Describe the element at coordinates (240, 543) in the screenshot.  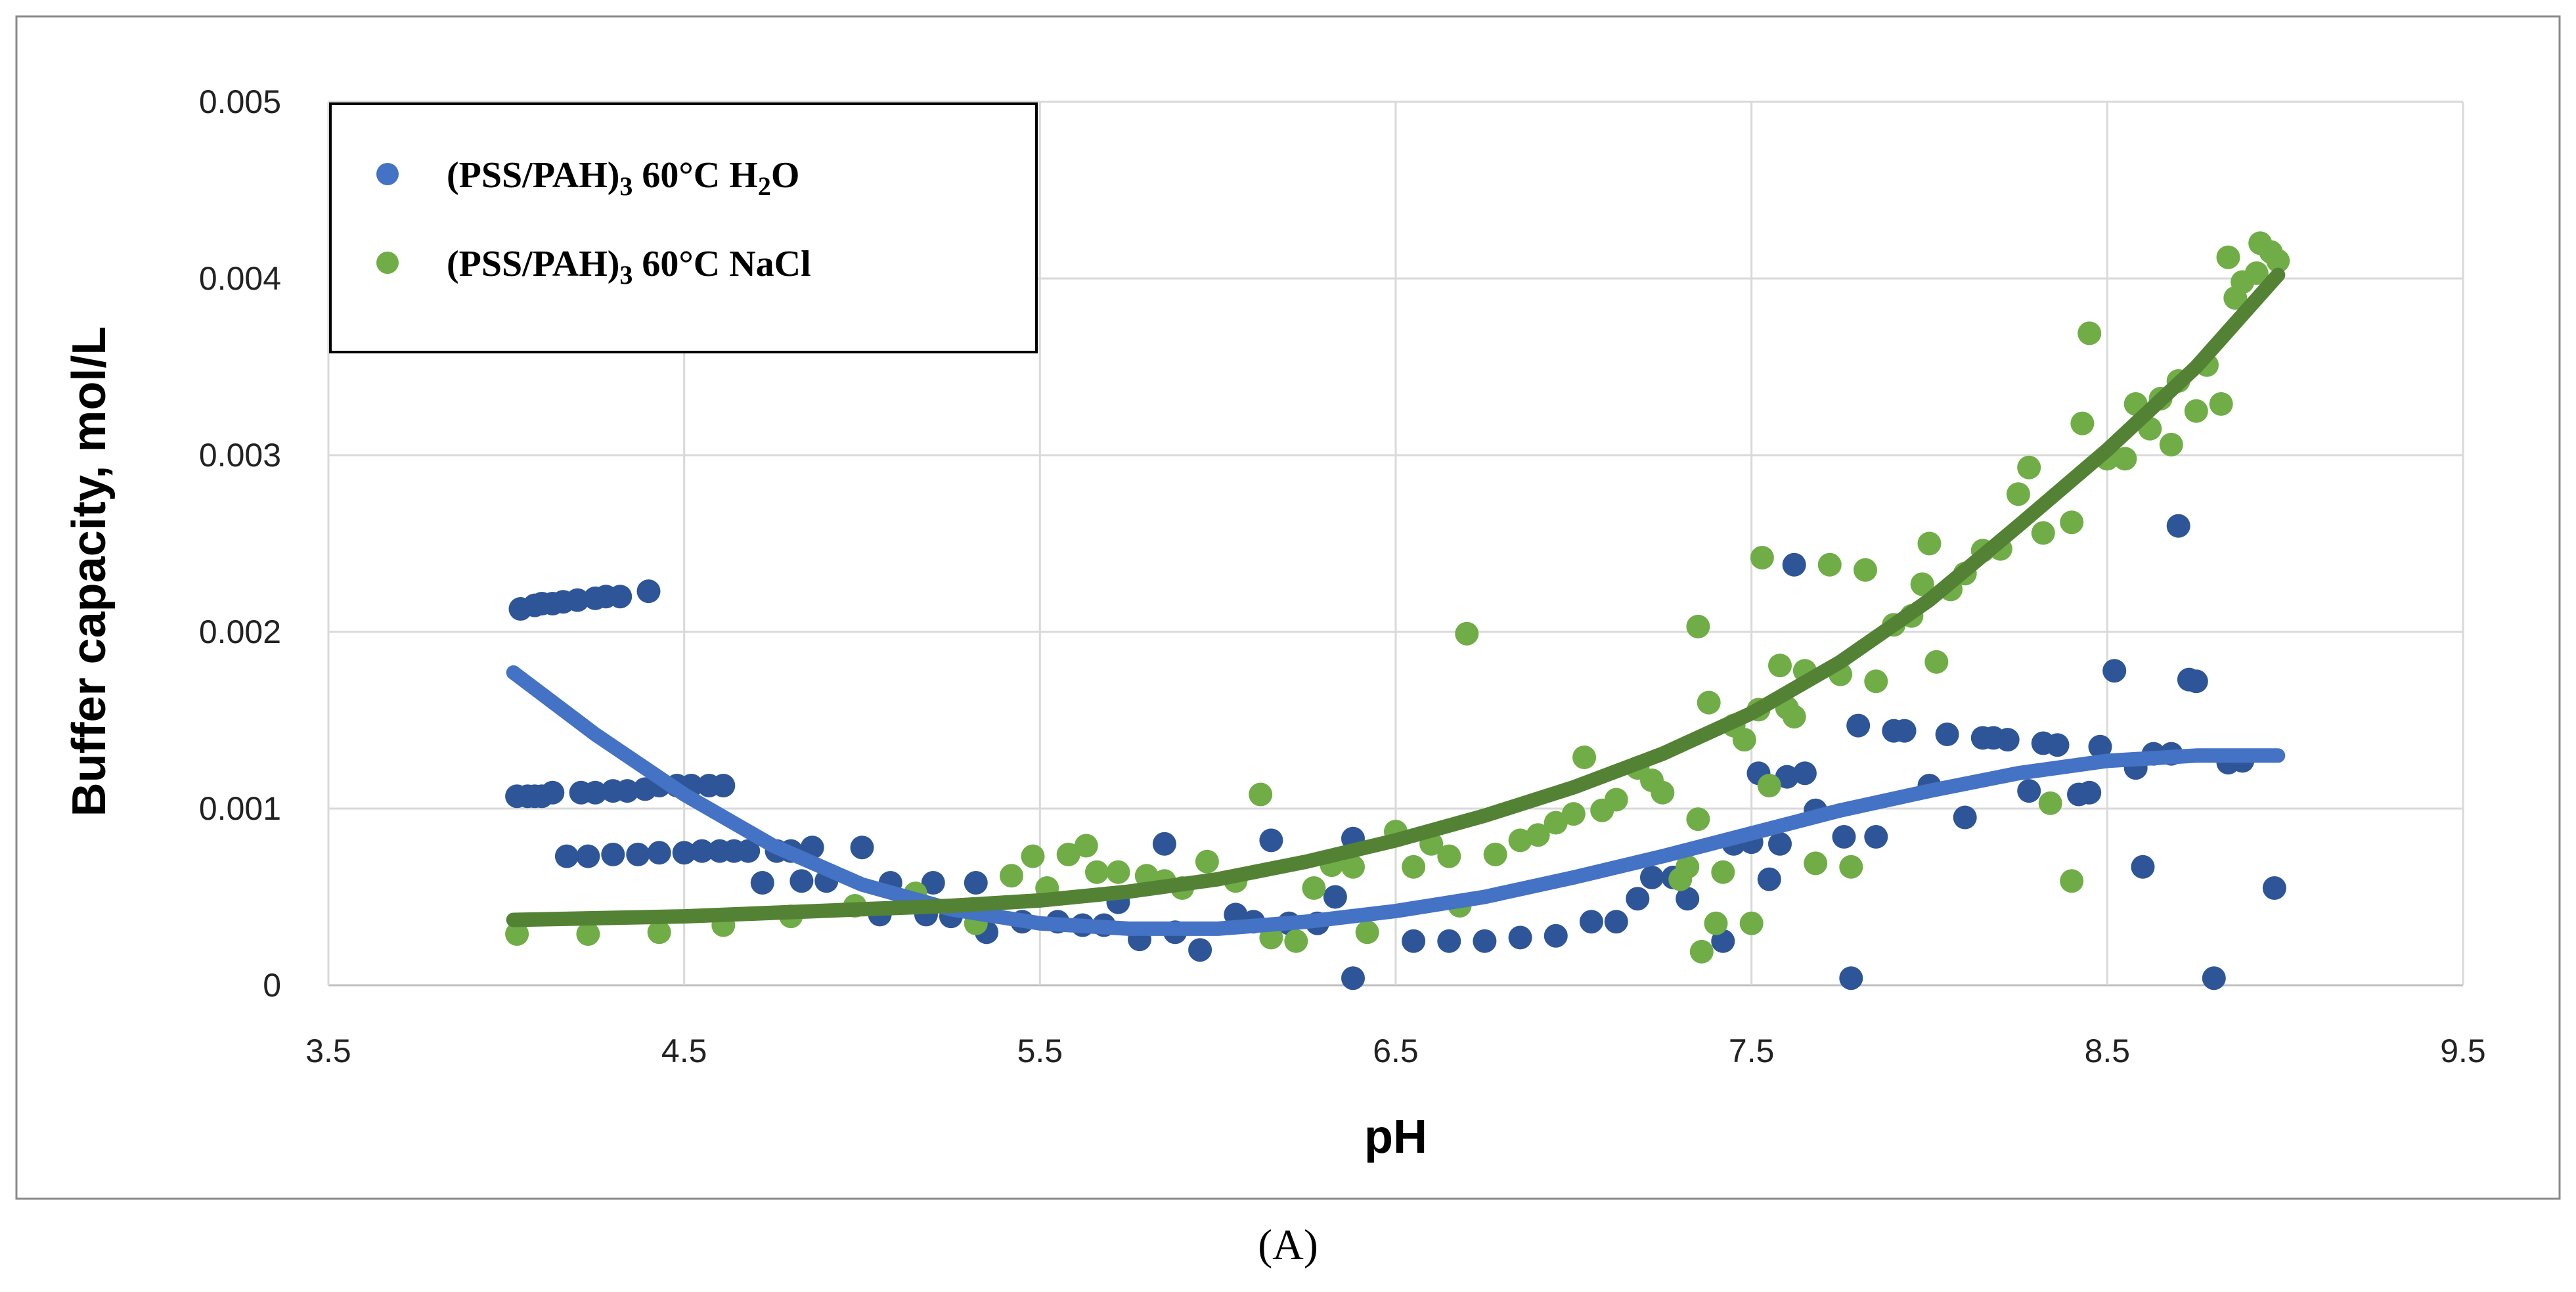
I see `y-axis-ticks: 0 0.001 0.002 0.003 0.004 0.005` at that location.